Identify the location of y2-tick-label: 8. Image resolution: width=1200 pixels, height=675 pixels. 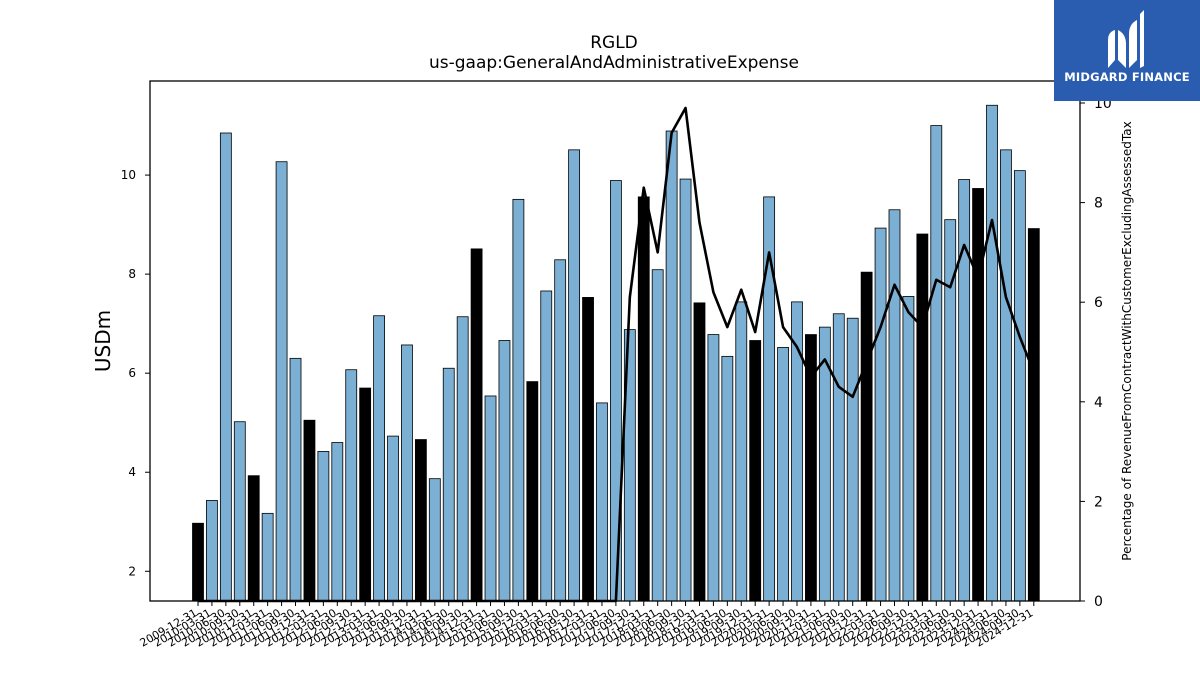
(1098, 204).